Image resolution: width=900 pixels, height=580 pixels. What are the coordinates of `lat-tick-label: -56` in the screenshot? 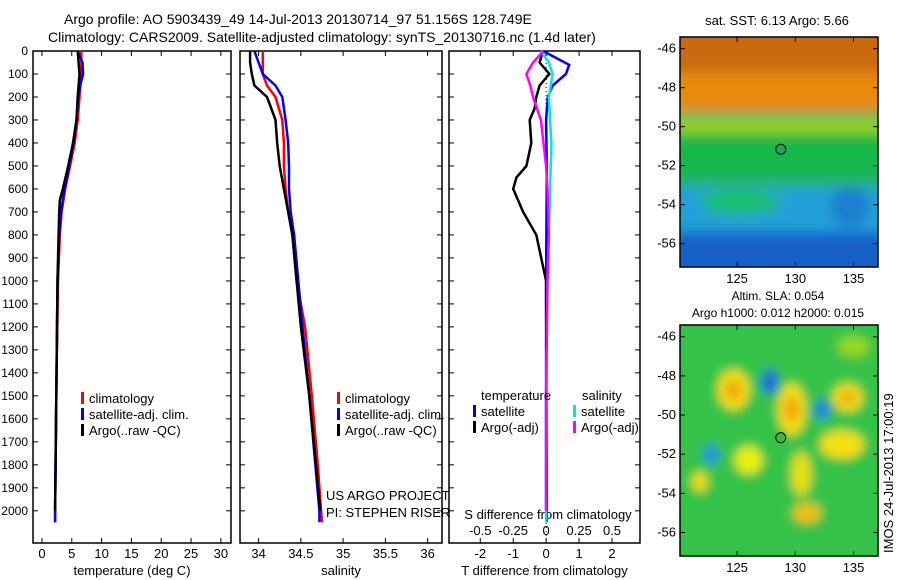 It's located at (666, 532).